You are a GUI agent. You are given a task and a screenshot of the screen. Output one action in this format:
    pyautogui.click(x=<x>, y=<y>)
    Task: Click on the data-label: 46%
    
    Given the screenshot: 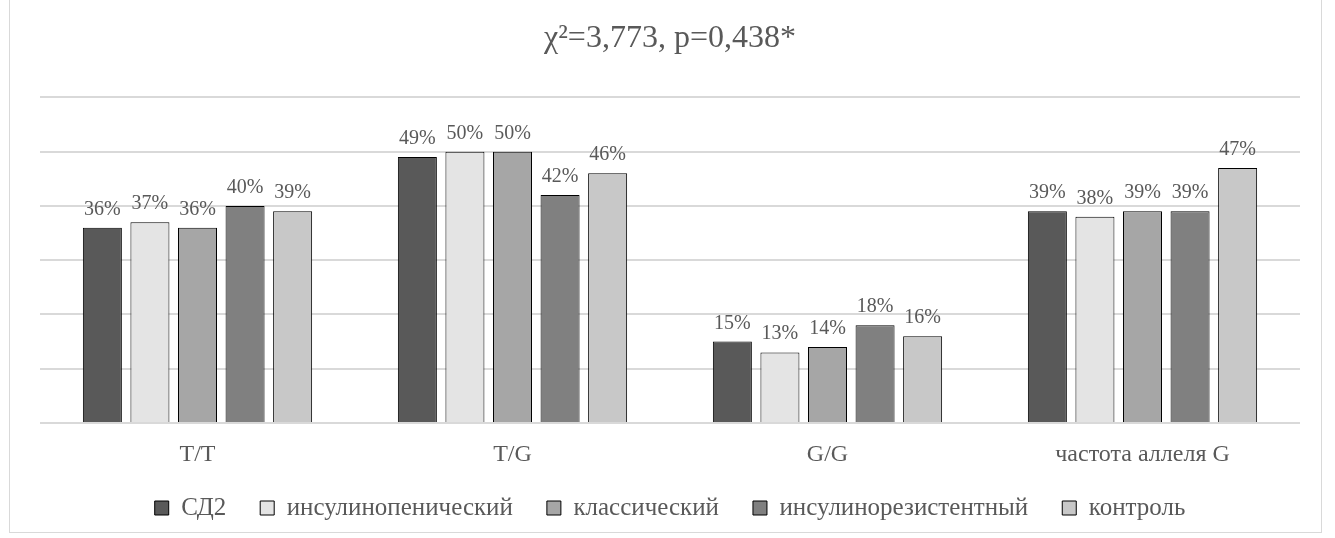 What is the action you would take?
    pyautogui.click(x=607, y=153)
    